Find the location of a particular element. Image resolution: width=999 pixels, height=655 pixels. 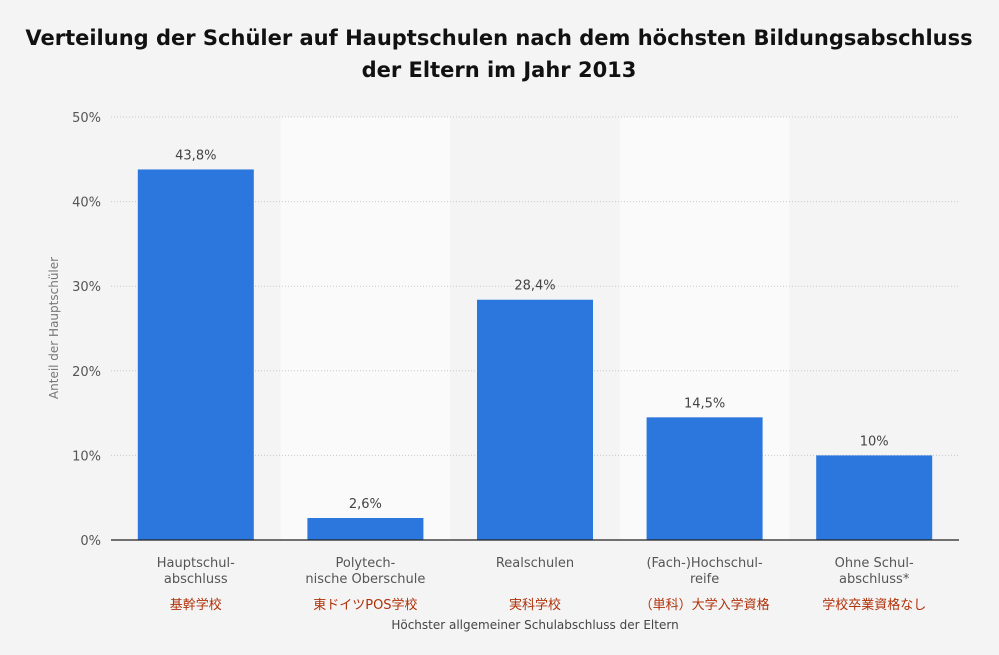

x-category-note-0: 基幹学校 is located at coordinates (196, 605).